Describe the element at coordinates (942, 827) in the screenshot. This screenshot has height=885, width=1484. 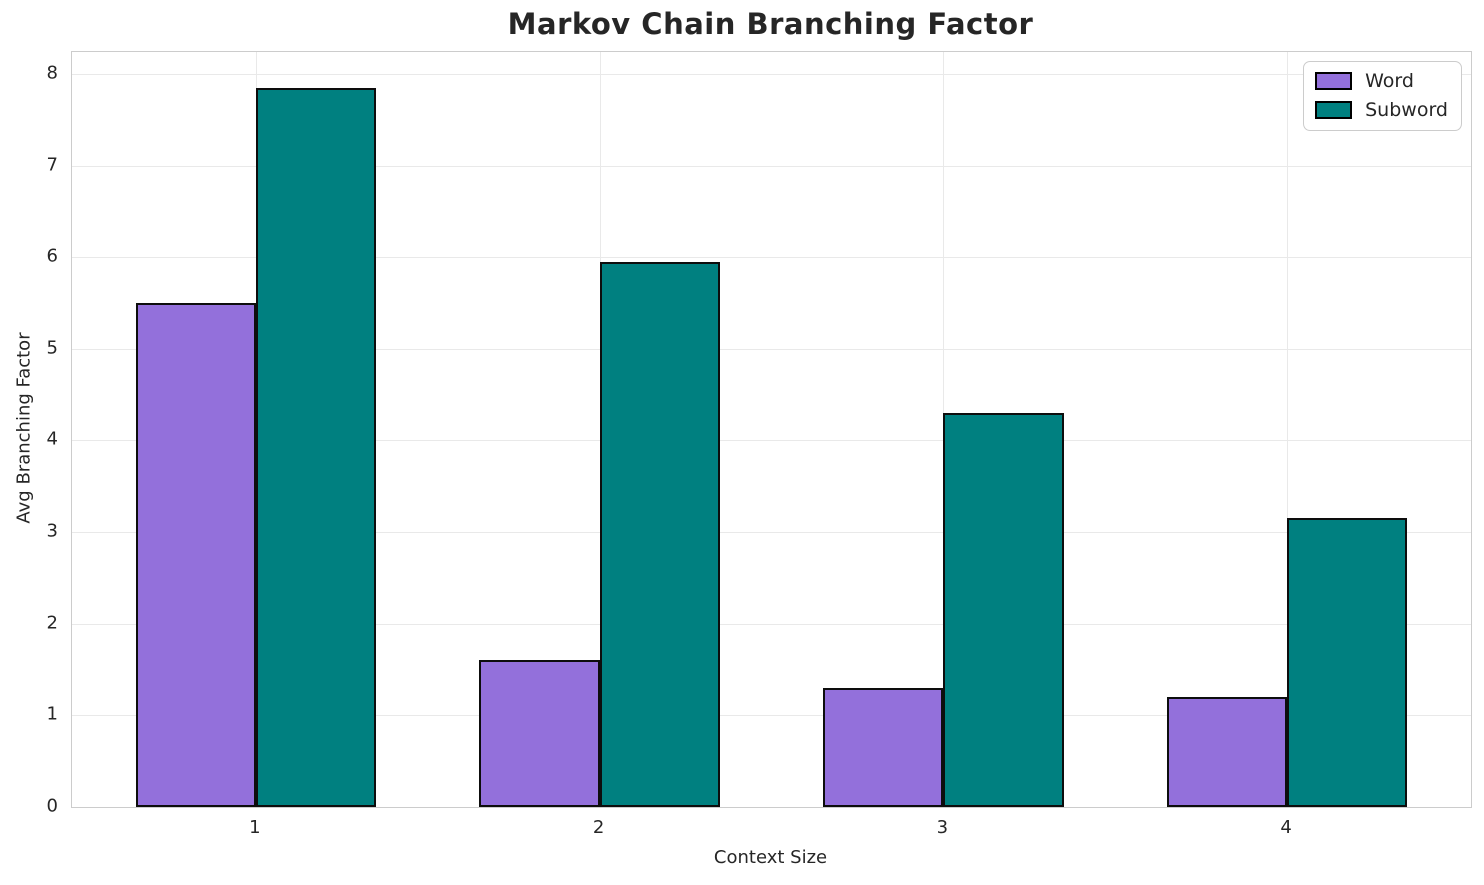
I see `xtick-label-3: 3` at that location.